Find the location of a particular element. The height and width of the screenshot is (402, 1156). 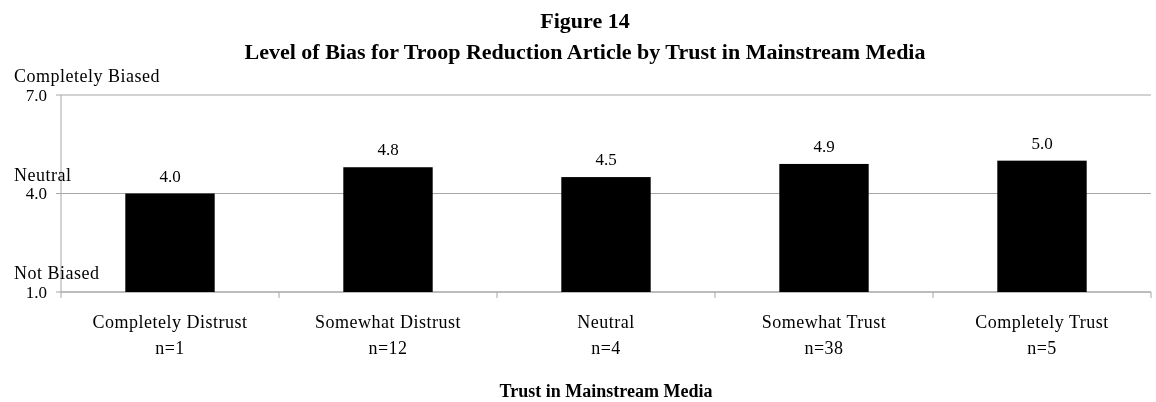

data-label: 4.5 is located at coordinates (606, 160).